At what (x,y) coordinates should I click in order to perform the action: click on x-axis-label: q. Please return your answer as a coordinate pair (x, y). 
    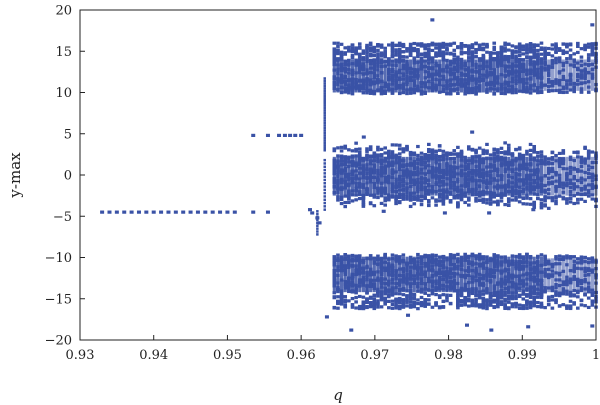
    Looking at the image, I should click on (338, 395).